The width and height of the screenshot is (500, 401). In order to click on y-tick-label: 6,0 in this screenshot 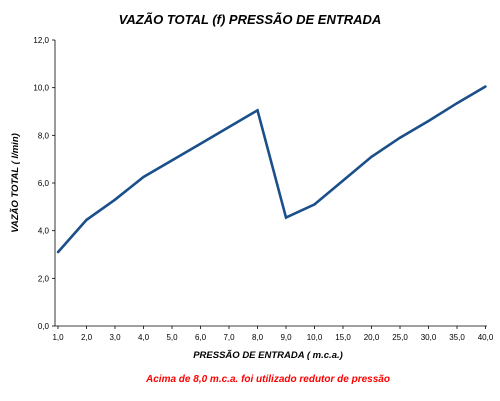, I will do `click(44, 183)`.